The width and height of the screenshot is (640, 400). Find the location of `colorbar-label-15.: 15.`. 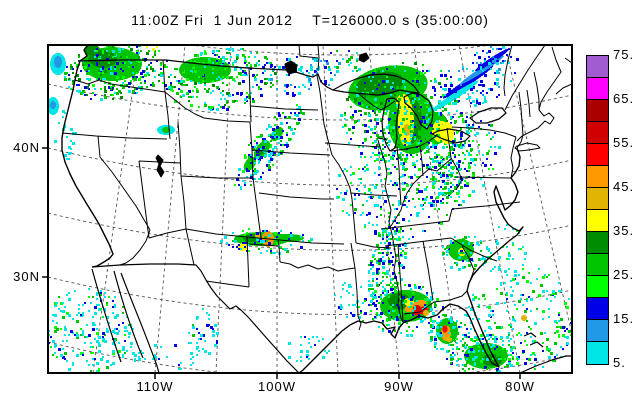

colorbar-label-15.: 15. is located at coordinates (624, 318).